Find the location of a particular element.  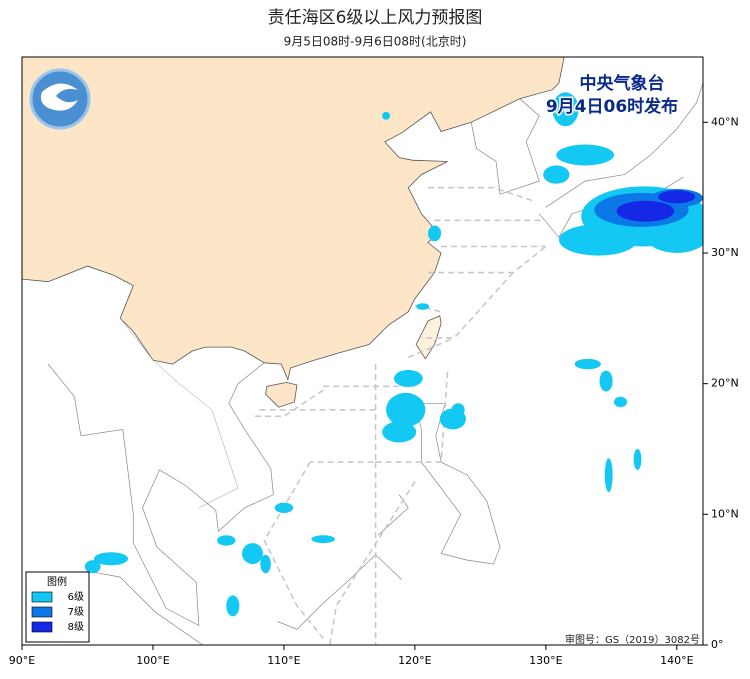

title: 责任海区6级以上风力预报图 is located at coordinates (375, 18).